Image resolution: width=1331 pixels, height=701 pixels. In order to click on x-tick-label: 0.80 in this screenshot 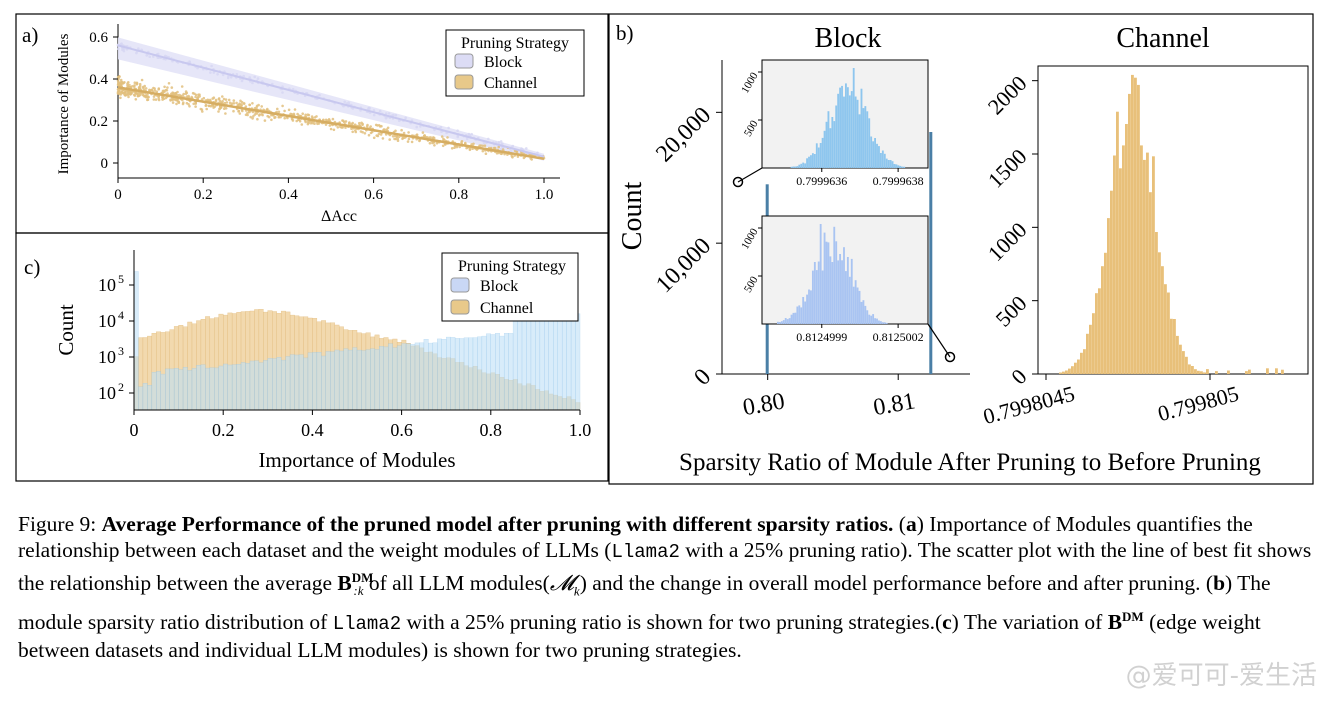, I will do `click(764, 404)`.